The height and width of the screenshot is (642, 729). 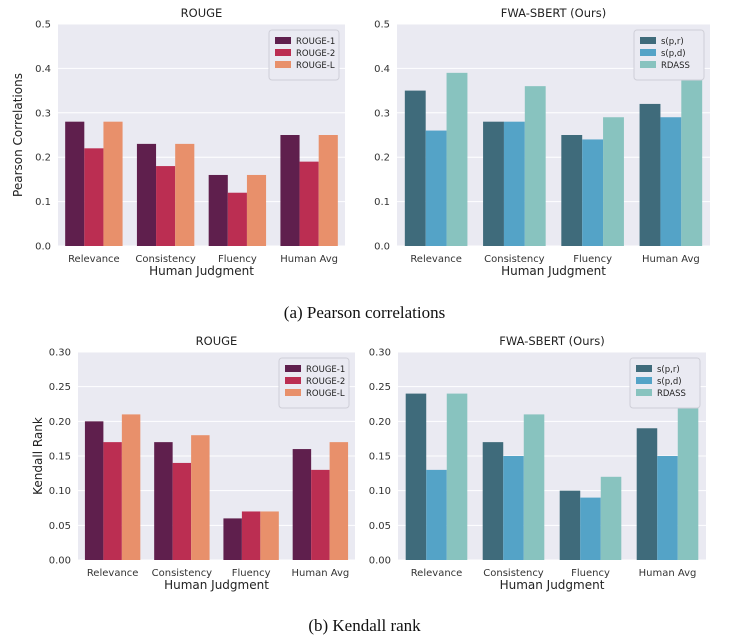 What do you see at coordinates (315, 42) in the screenshot?
I see `legend-entry: ROUGE-1` at bounding box center [315, 42].